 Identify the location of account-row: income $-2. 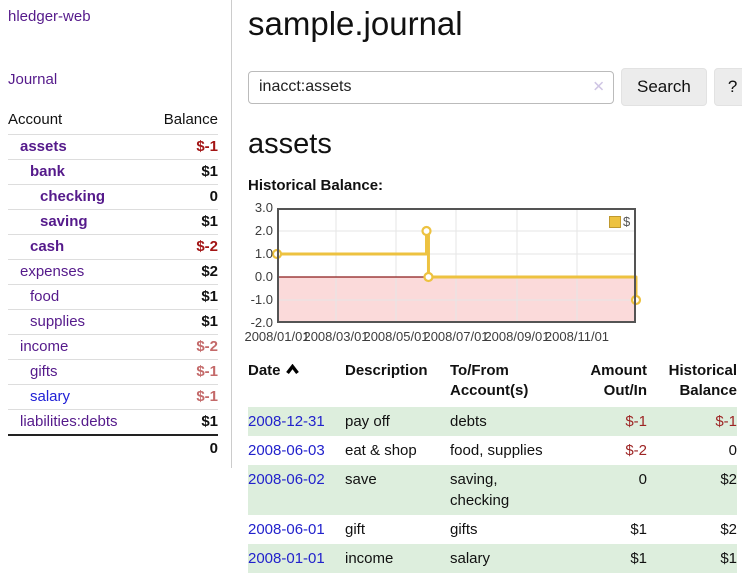
(113, 347).